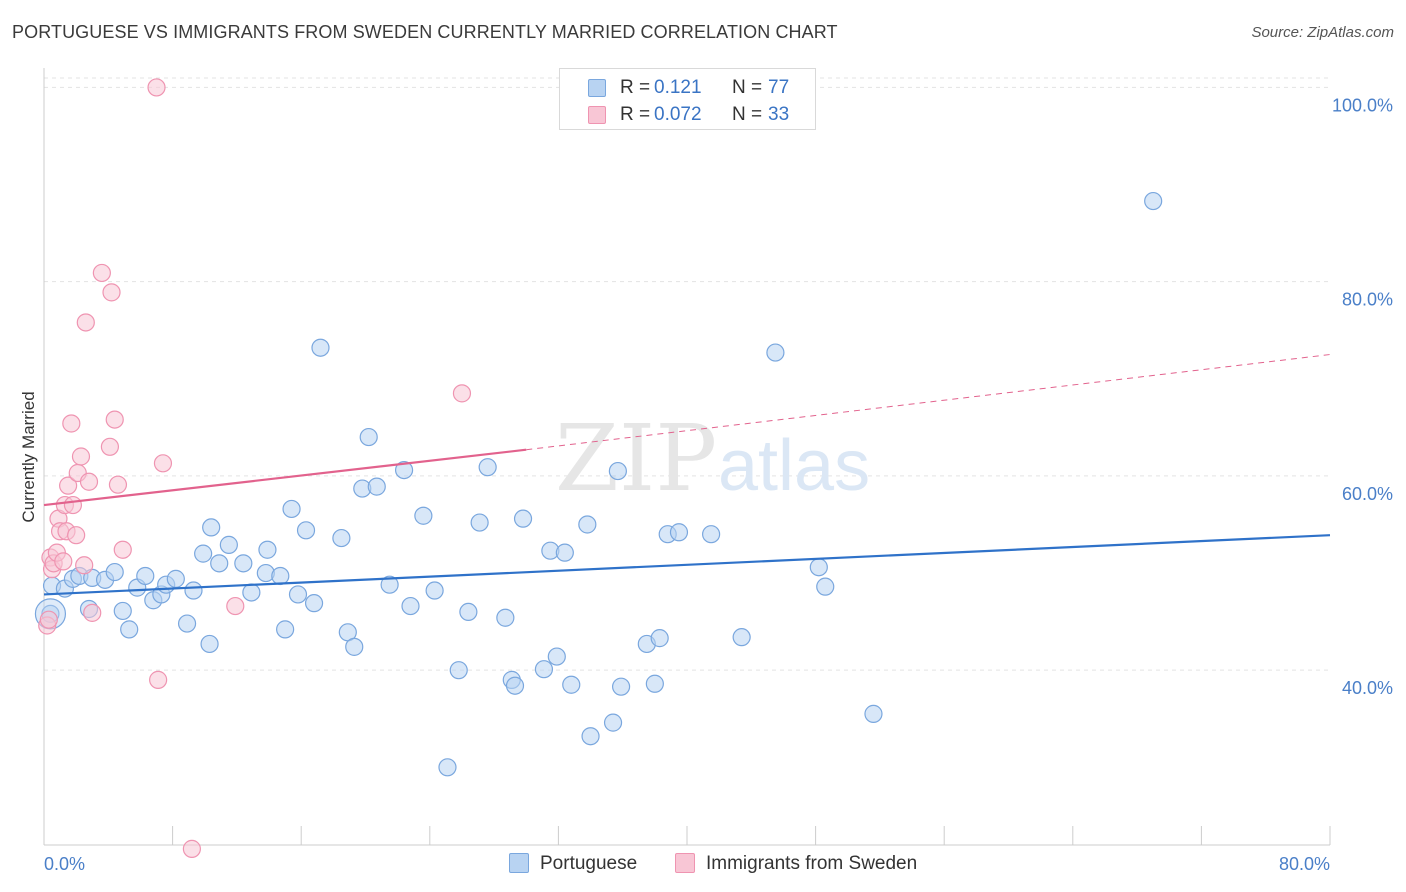 Image resolution: width=1406 pixels, height=892 pixels. Describe the element at coordinates (687, 115) in the screenshot. I see `legend-row-sweden: R = 0.072 N = 33` at that location.